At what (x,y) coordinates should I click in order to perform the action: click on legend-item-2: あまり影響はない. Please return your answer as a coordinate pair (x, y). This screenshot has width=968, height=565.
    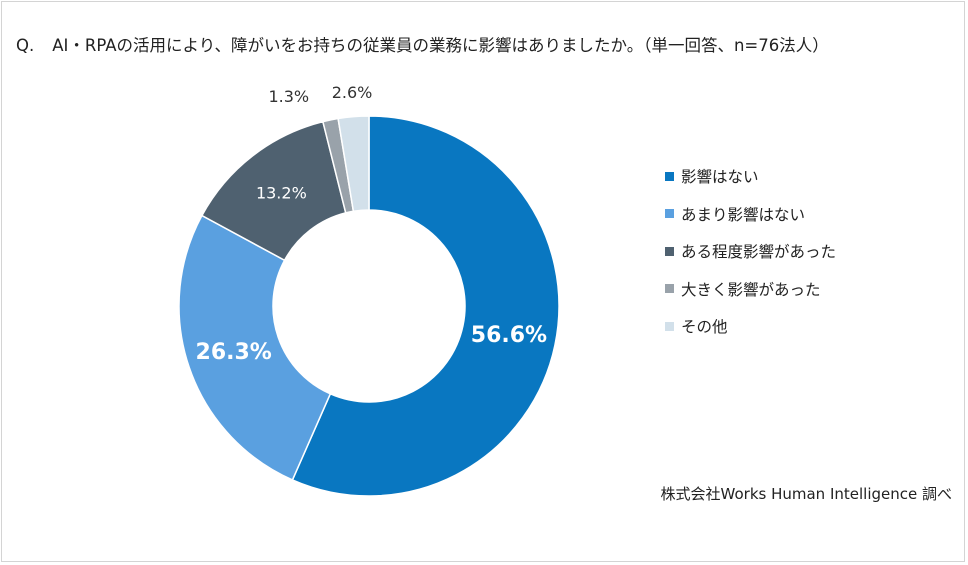
    Looking at the image, I should click on (750, 214).